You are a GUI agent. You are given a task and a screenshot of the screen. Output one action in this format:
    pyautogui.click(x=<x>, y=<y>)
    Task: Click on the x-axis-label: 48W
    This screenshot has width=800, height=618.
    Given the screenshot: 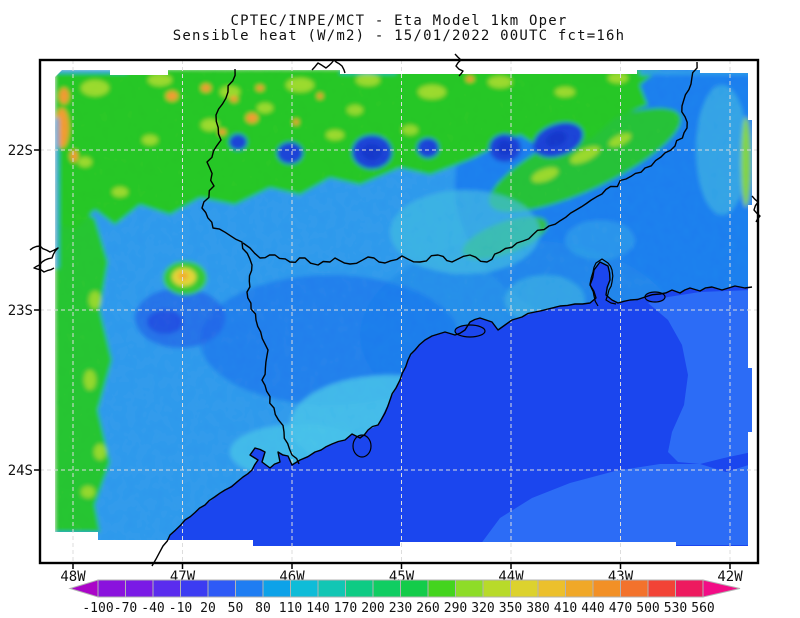 What is the action you would take?
    pyautogui.click(x=73, y=577)
    